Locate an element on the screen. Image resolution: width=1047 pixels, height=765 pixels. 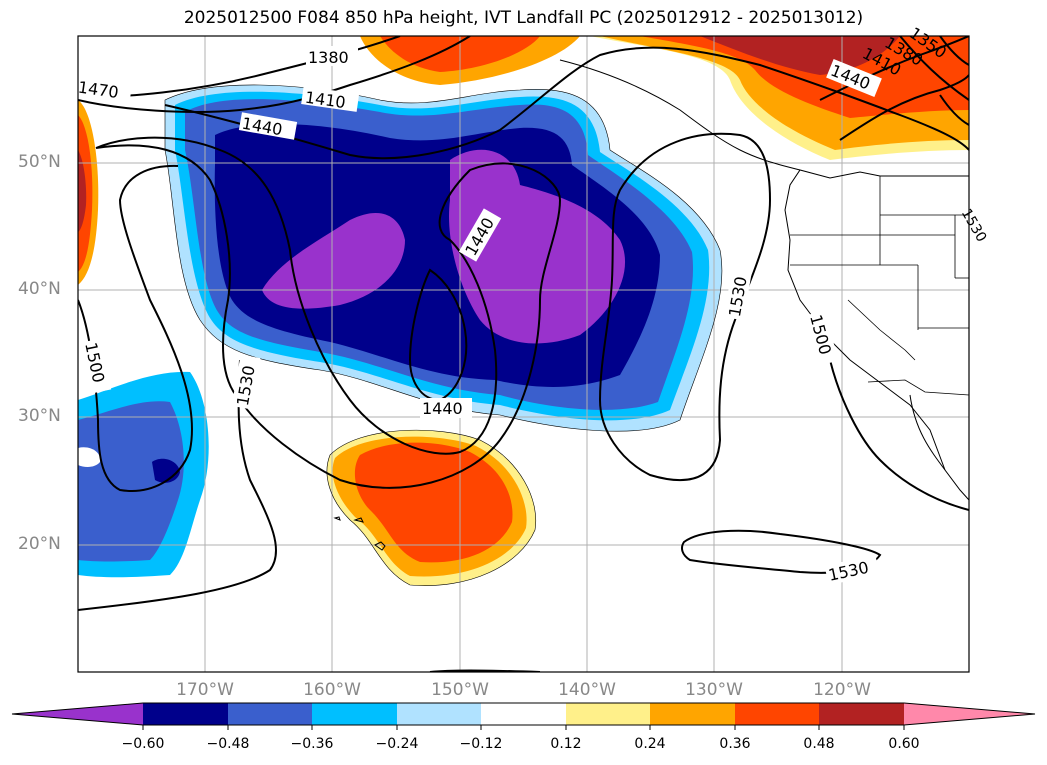
lat-label: 50°N is located at coordinates (39, 162).